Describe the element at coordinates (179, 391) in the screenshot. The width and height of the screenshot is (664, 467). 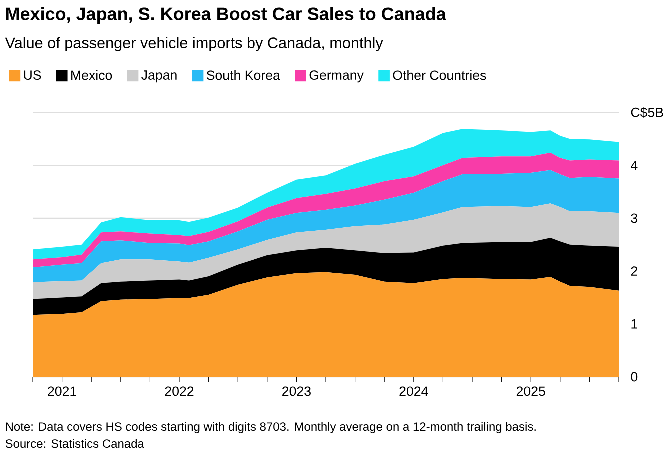
I see `x-tick-label: 2022` at that location.